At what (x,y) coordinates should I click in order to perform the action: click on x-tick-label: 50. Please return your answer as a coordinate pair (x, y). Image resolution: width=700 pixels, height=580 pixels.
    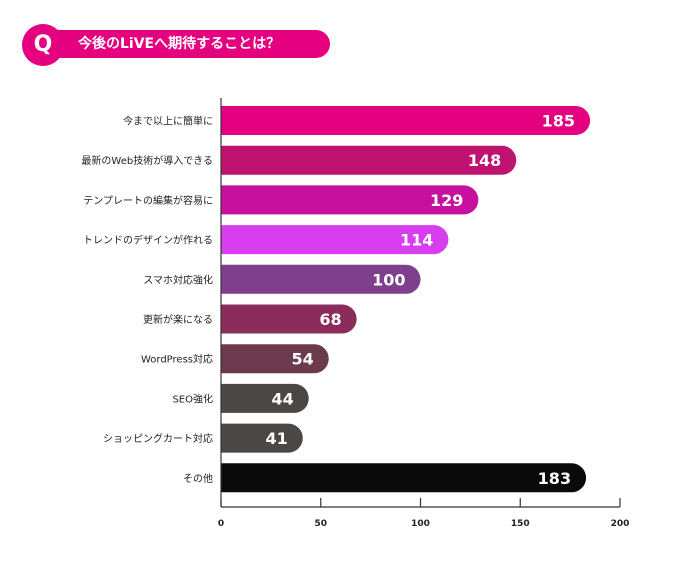
    Looking at the image, I should click on (320, 524).